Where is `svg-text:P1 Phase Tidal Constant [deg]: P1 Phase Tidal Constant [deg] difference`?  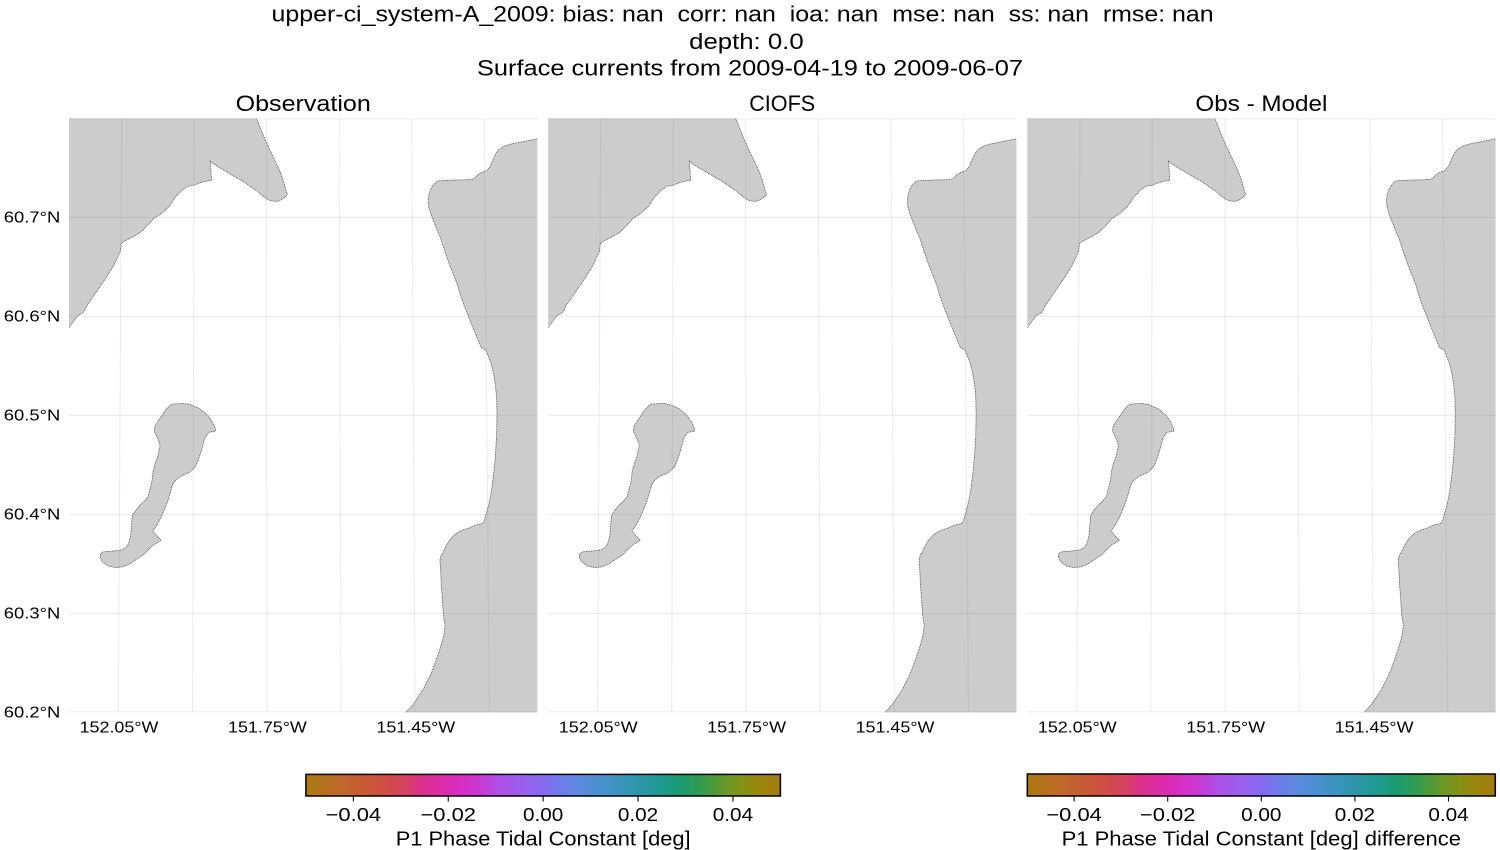 svg-text:P1 Phase Tidal Constant [deg]: P1 Phase Tidal Constant [deg] difference is located at coordinates (1261, 839).